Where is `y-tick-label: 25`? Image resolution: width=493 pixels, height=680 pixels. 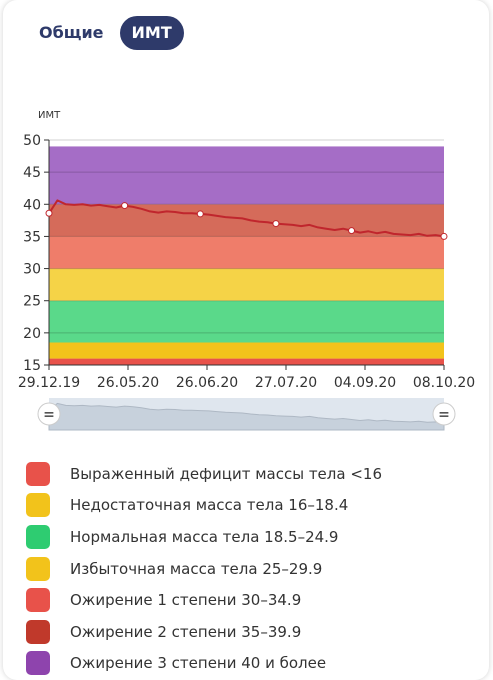 y-tick-label: 25 is located at coordinates (32, 302).